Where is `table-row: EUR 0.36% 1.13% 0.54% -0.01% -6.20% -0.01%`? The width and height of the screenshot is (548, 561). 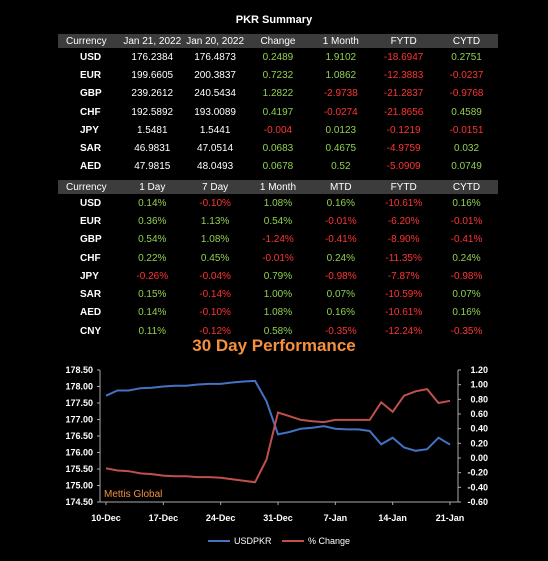 table-row: EUR 0.36% 1.13% 0.54% -0.01% -6.20% -0.01% is located at coordinates (278, 221).